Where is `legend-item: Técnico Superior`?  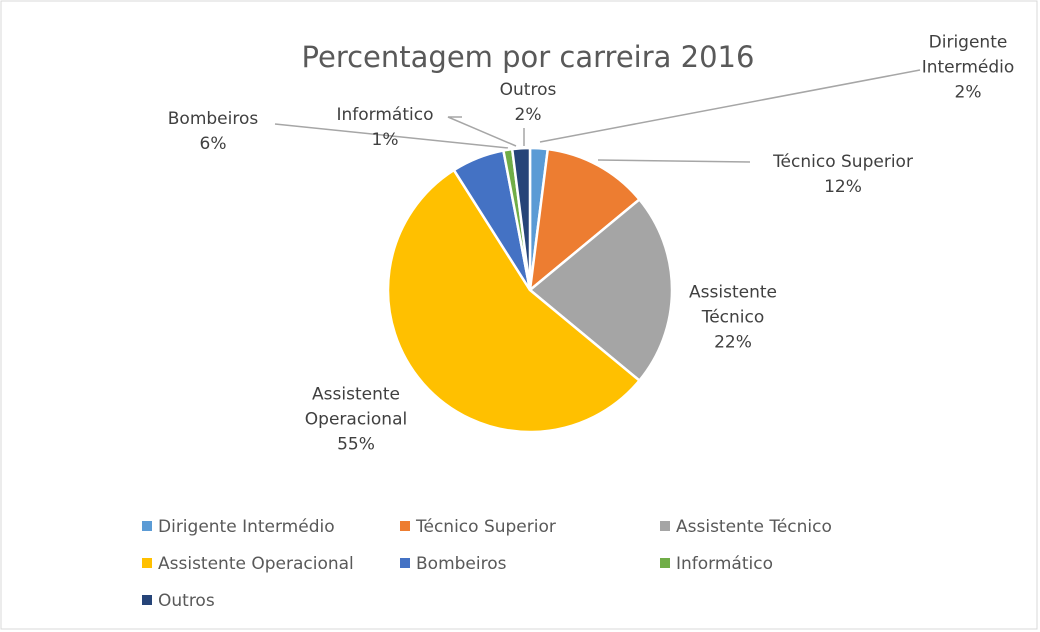 legend-item: Técnico Superior is located at coordinates (478, 527).